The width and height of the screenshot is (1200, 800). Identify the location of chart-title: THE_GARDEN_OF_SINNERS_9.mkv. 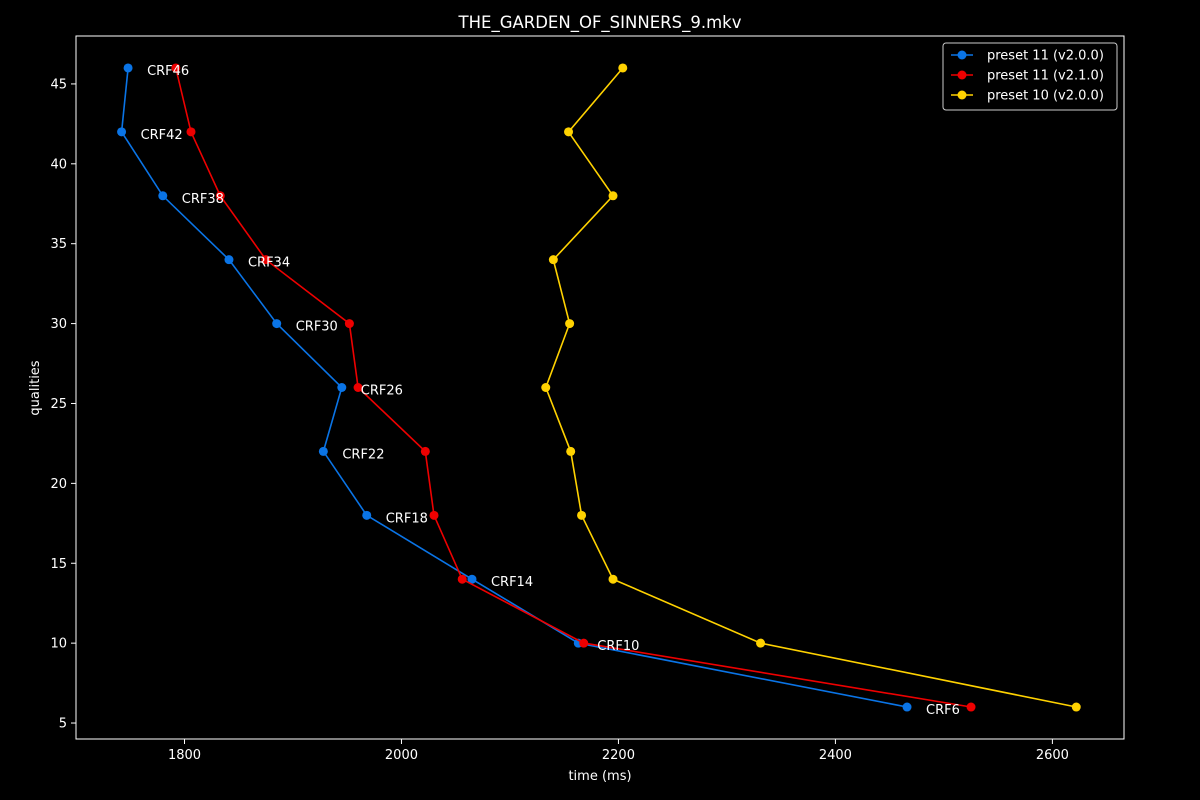
(600, 23).